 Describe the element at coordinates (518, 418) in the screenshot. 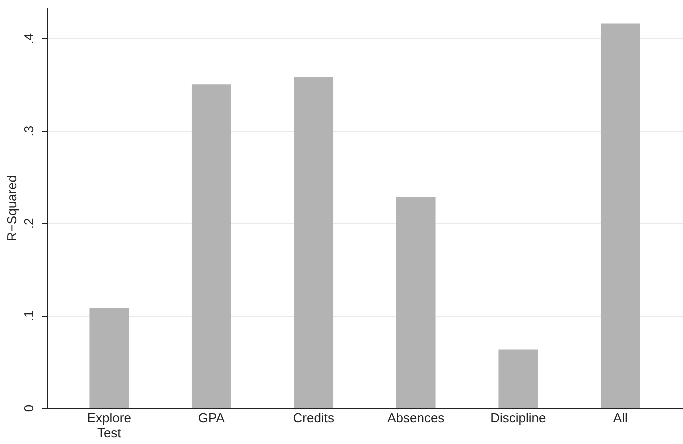

I see `x-tick-label: Discipline` at that location.